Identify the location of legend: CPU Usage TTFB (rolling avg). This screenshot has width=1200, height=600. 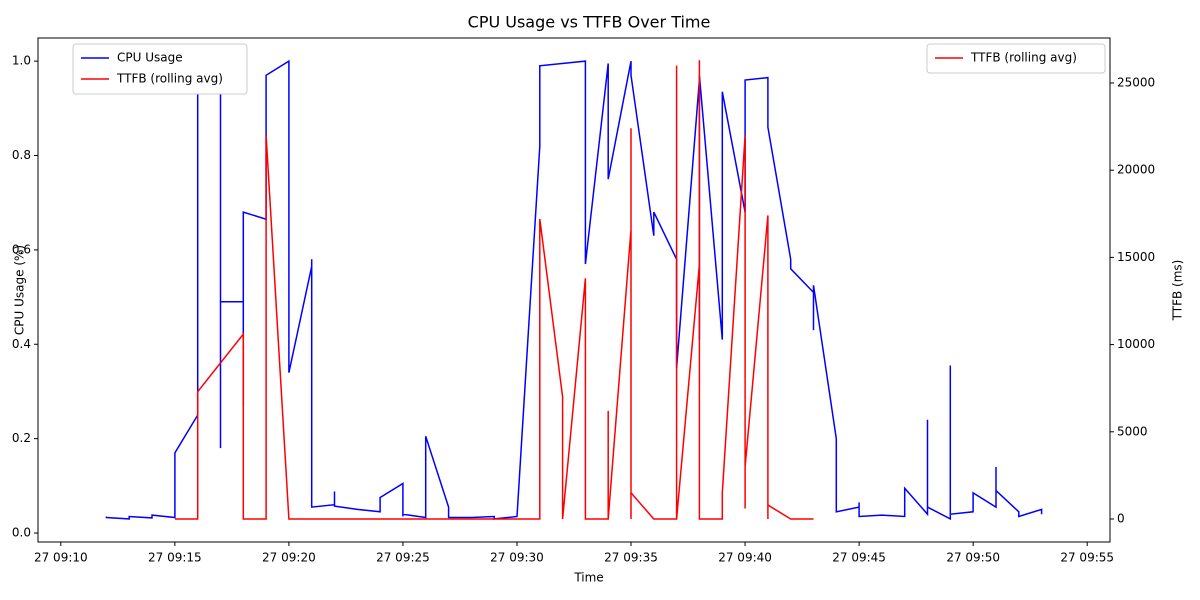
(160, 69).